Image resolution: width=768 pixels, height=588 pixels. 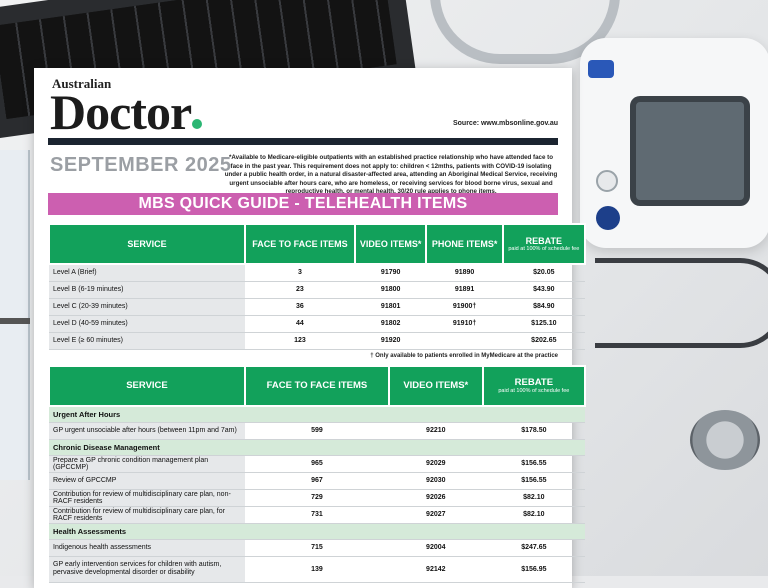 What do you see at coordinates (141, 165) in the screenshot?
I see `issue-date: SEPTEMBER 2025` at bounding box center [141, 165].